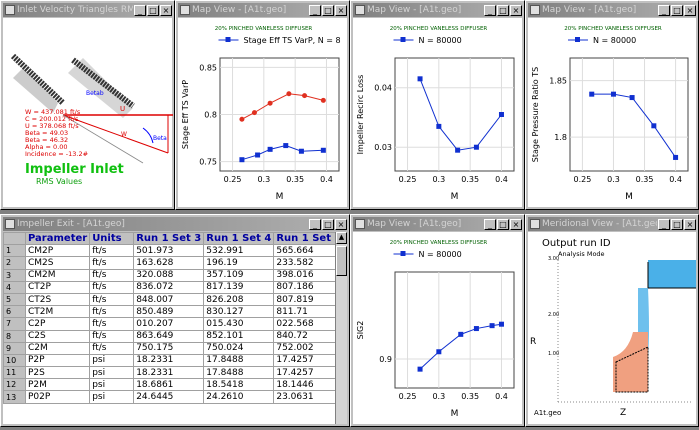  Describe the element at coordinates (57, 360) in the screenshot. I see `parameter-cell: P2P` at that location.